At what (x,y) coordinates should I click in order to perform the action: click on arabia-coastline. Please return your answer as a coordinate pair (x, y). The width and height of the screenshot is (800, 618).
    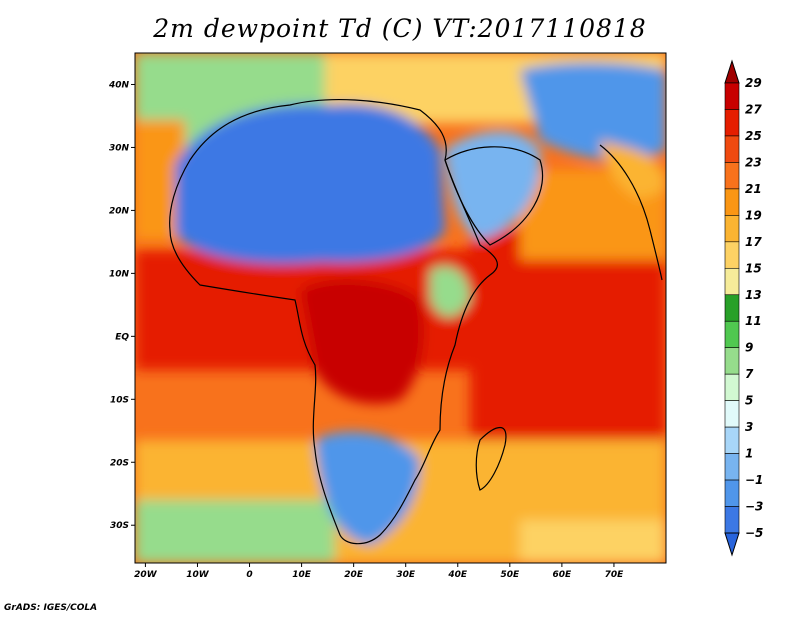
    Looking at the image, I should click on (494, 196).